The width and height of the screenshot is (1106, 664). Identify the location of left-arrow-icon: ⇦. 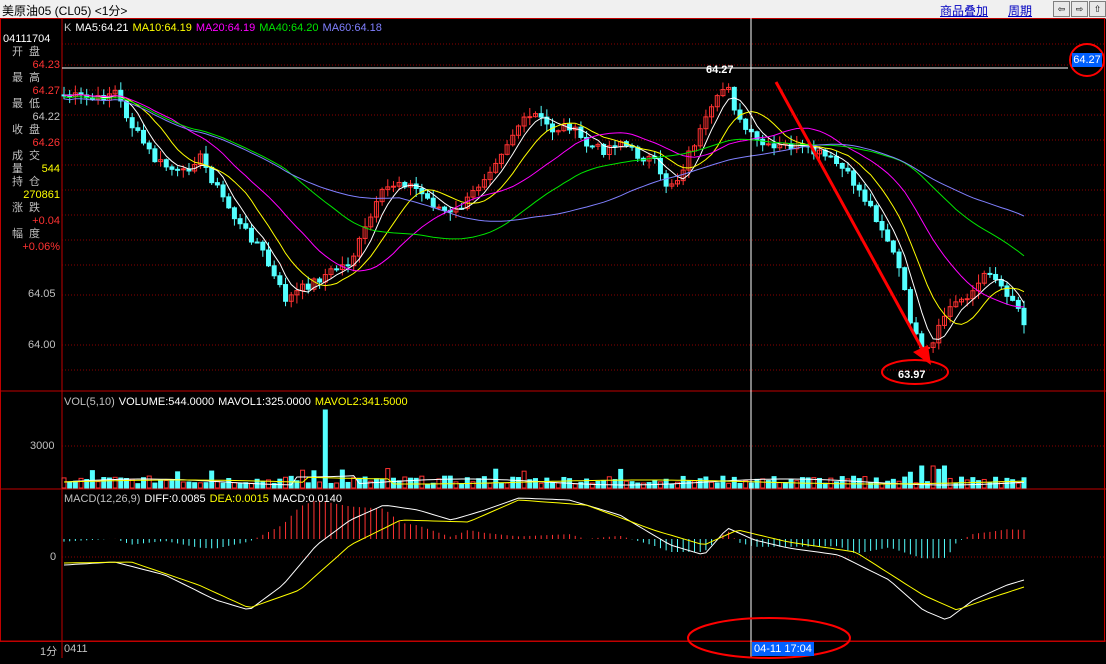
(1061, 9).